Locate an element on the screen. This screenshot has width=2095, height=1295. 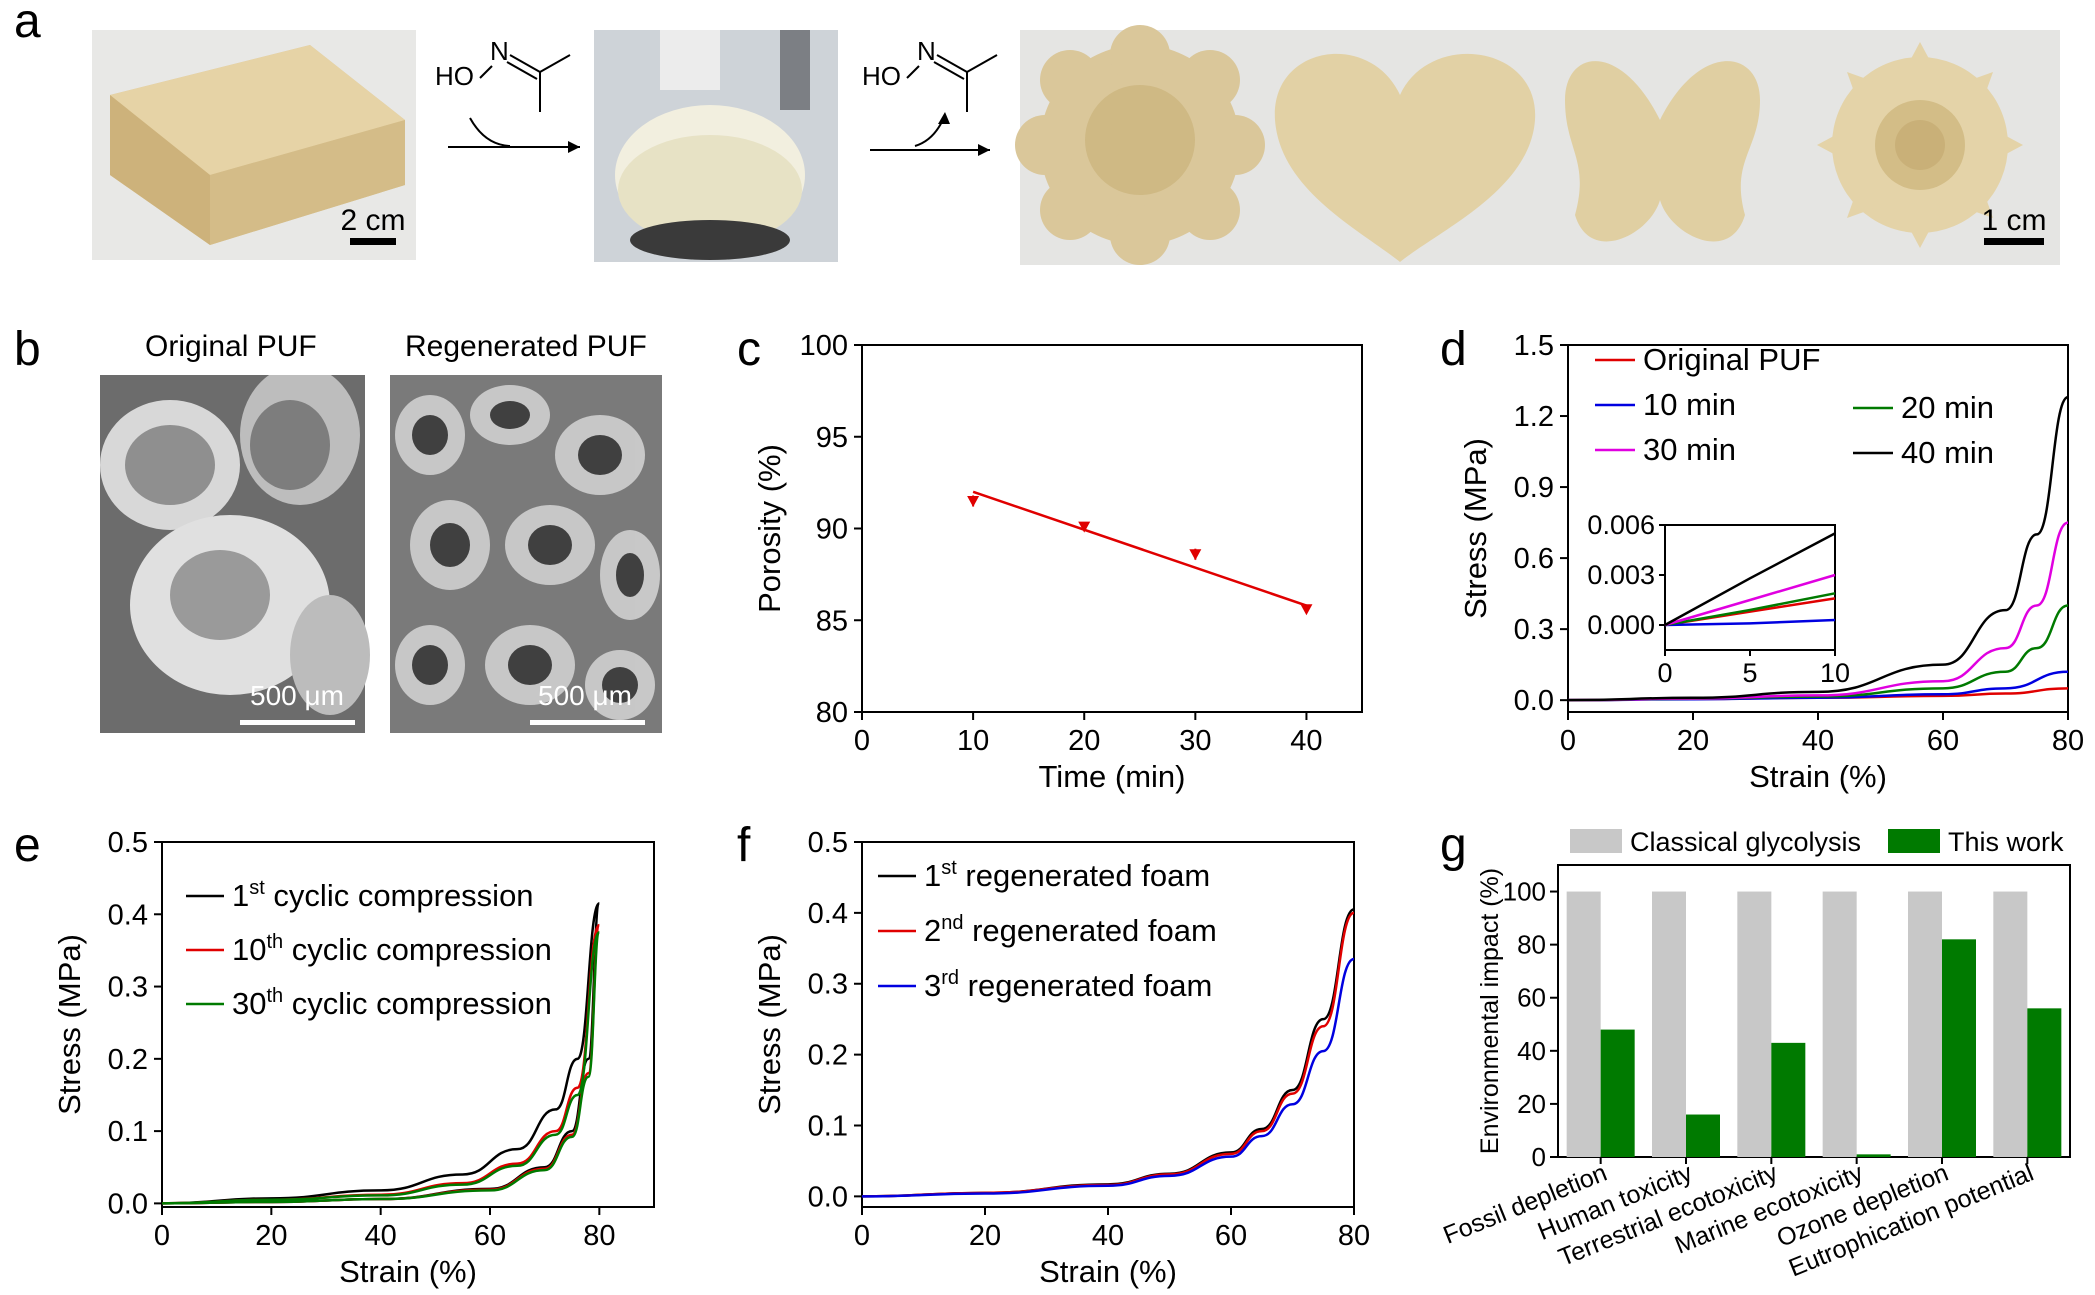
y-tick-label: 40 is located at coordinates (1531, 1051).